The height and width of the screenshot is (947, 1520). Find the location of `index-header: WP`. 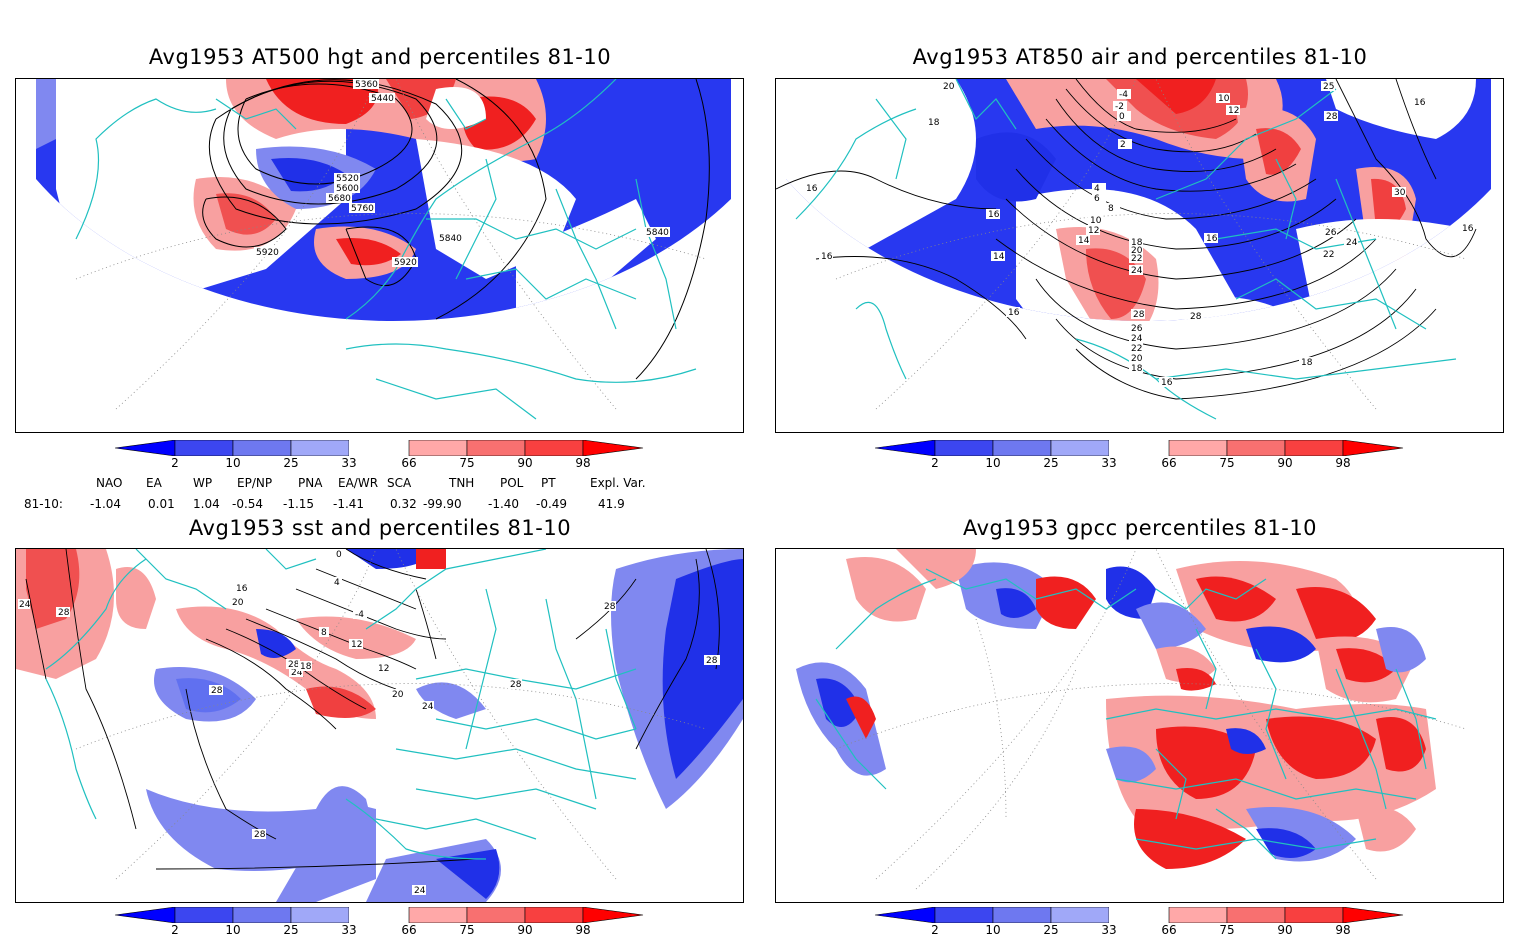

index-header: WP is located at coordinates (203, 483).